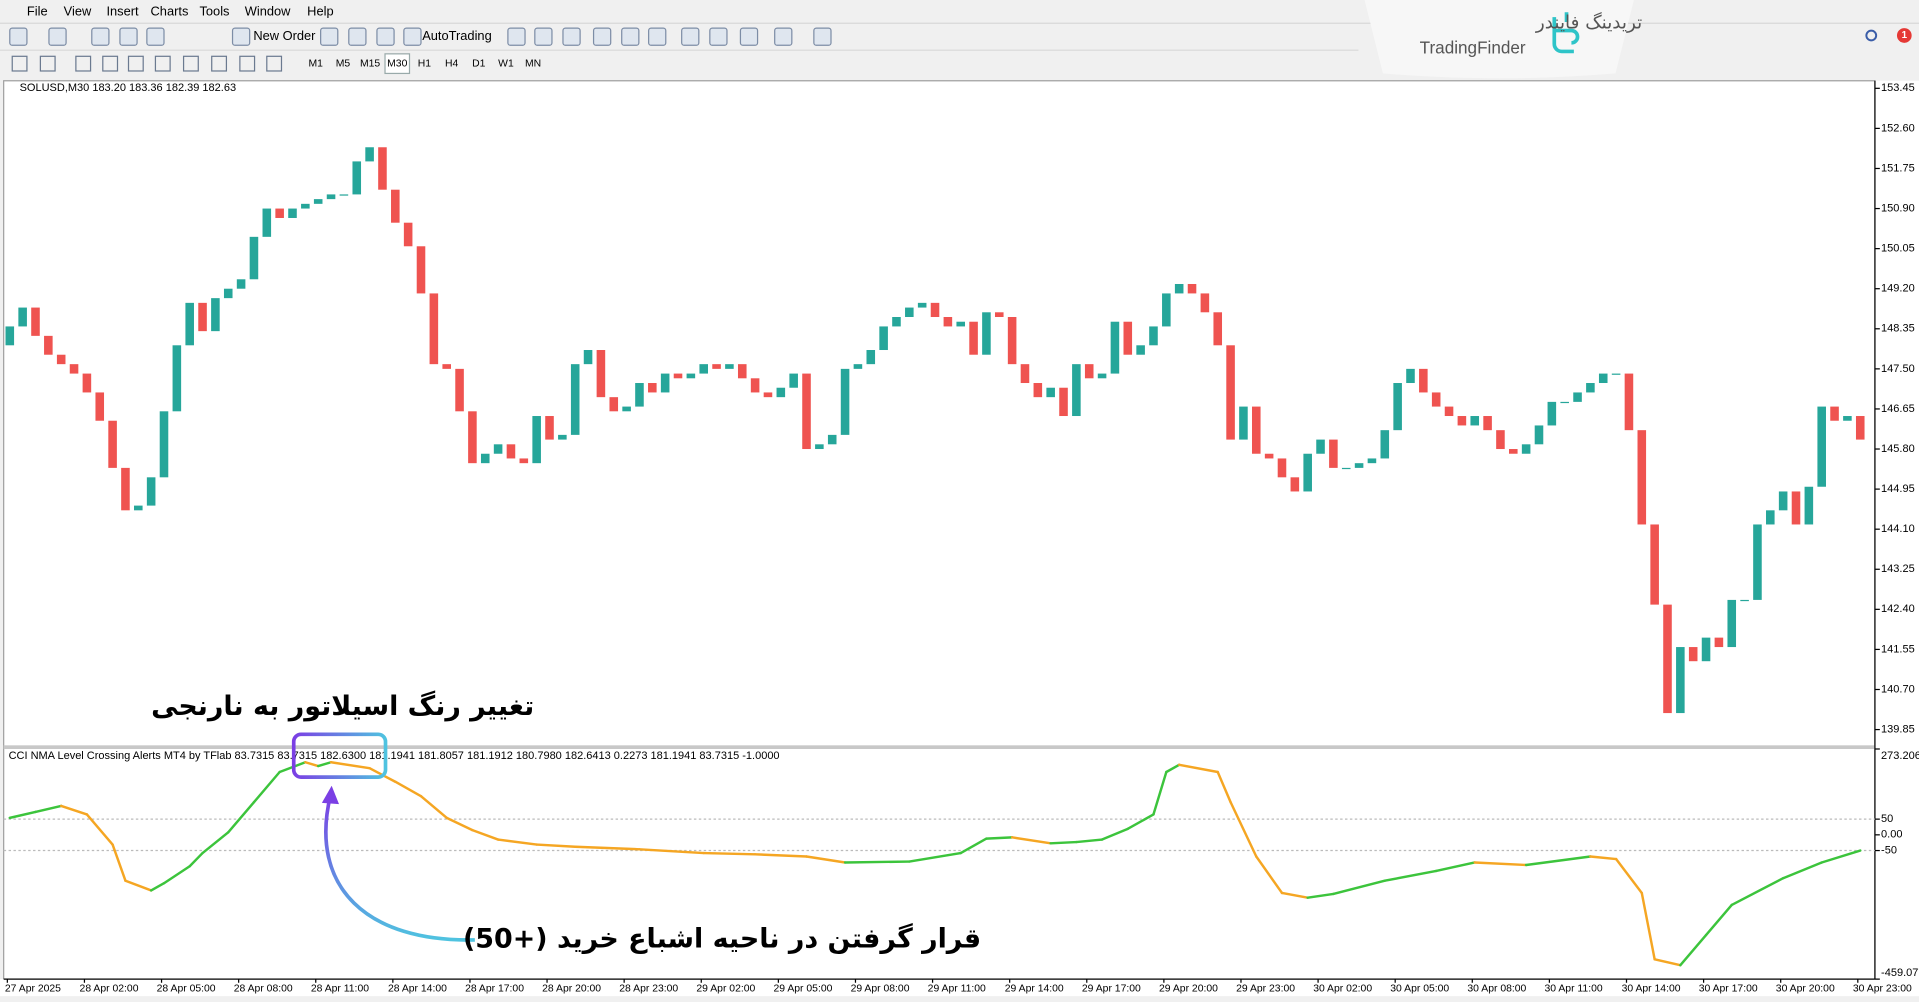 This screenshot has width=1919, height=1002. What do you see at coordinates (648, 989) in the screenshot?
I see `x-tick-label: 28 Apr 23:00` at bounding box center [648, 989].